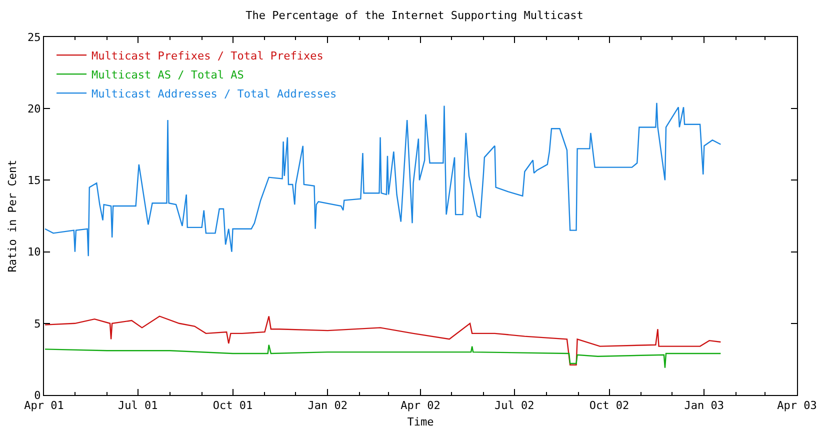 The height and width of the screenshot is (442, 829). I want to click on legend-label: Multicast Prefixes / Total Prefixes, so click(208, 55).